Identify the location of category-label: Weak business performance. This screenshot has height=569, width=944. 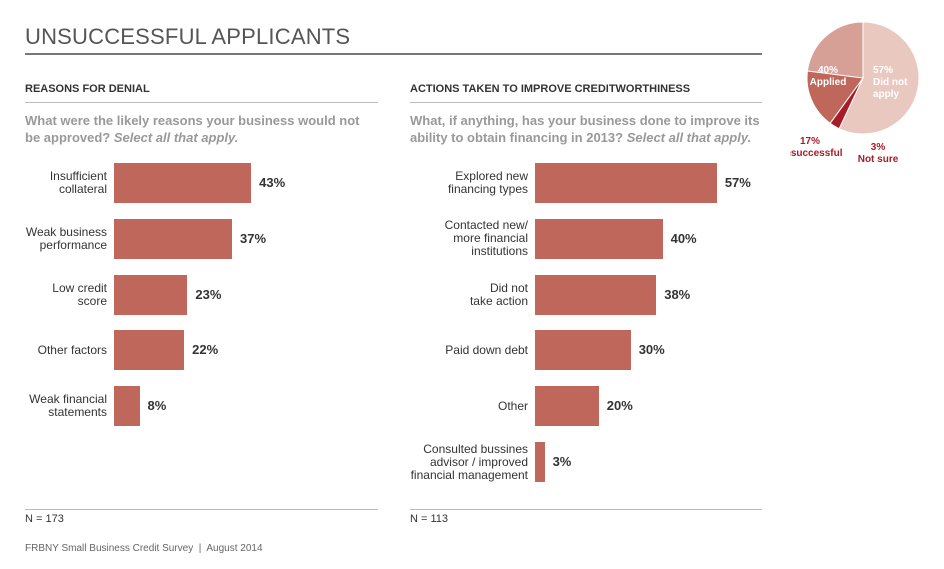
(66, 238).